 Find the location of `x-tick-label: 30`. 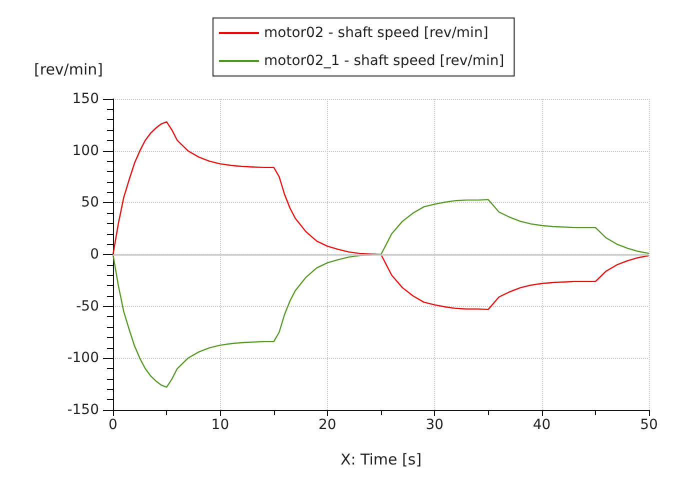

x-tick-label: 30 is located at coordinates (435, 425).